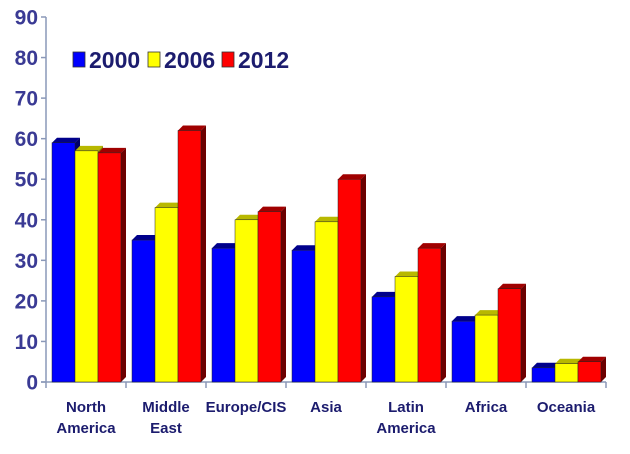 The width and height of the screenshot is (630, 454). What do you see at coordinates (168, 254) in the screenshot?
I see `bar-group-middle-east` at bounding box center [168, 254].